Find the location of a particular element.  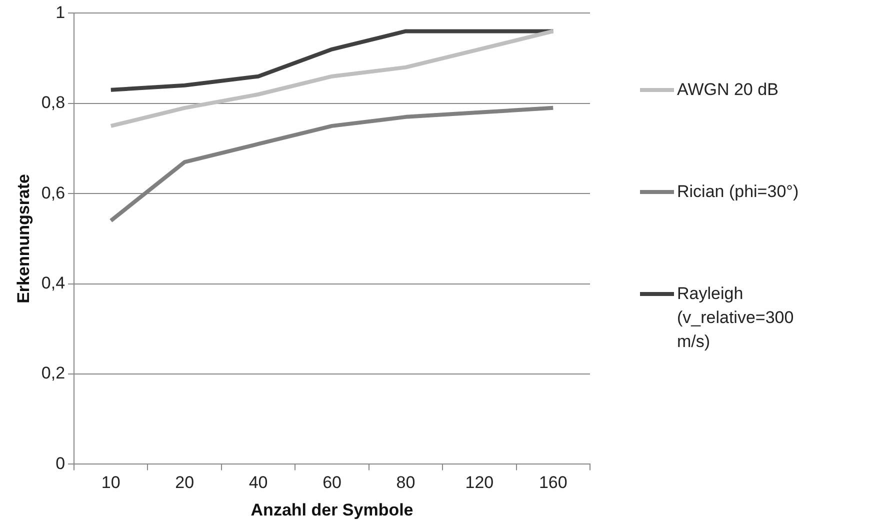

legend-label: Rayleigh (v_relative=300 m/s) is located at coordinates (736, 318).